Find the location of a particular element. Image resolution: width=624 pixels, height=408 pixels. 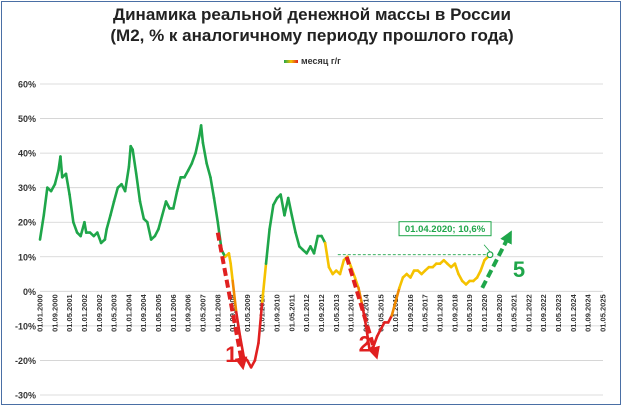

x-tick-label: 01.05.2005 is located at coordinates (158, 313).